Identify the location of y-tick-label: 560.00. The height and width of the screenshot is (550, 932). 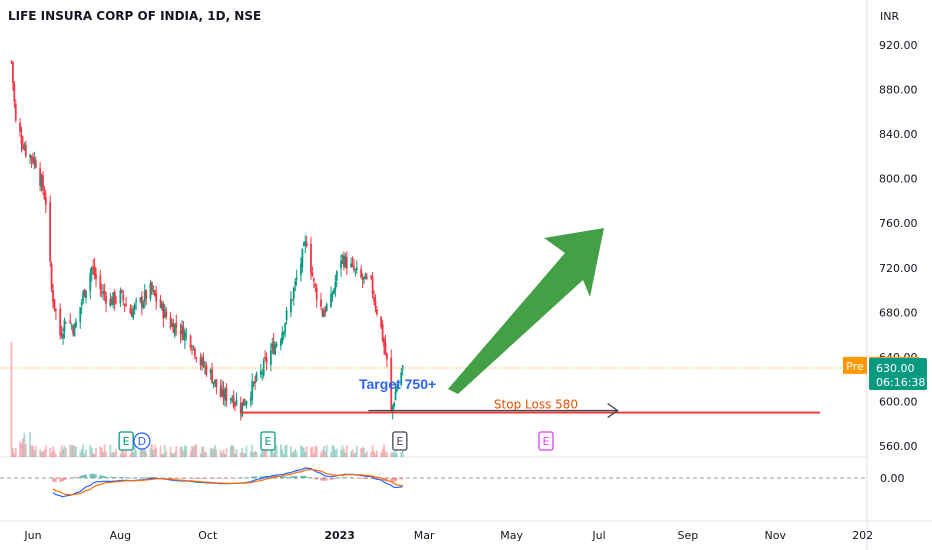
(898, 446).